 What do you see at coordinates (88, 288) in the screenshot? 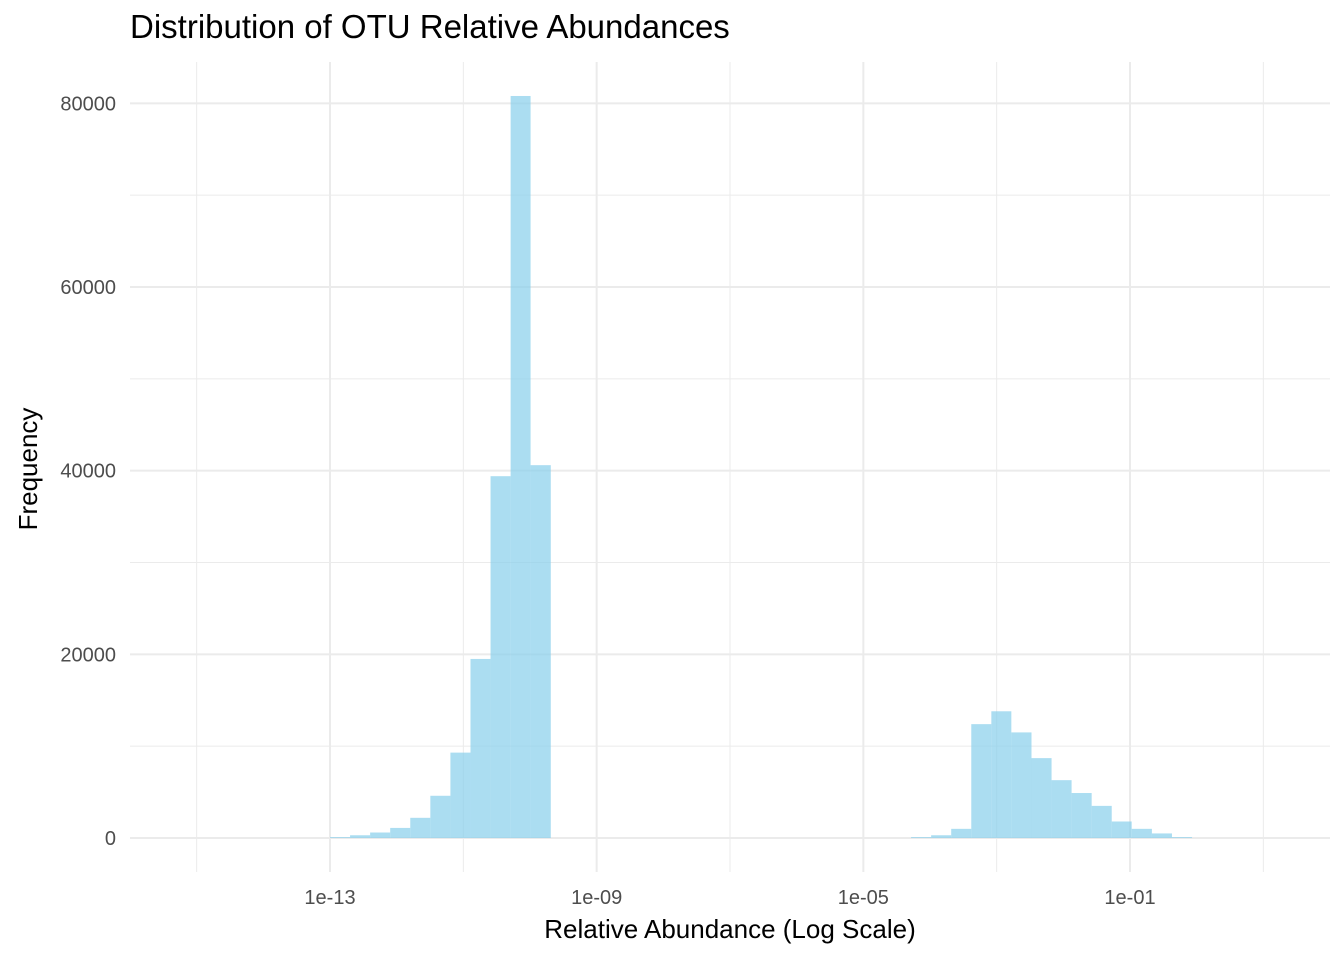
I see `y-tick-label: 60000` at bounding box center [88, 288].